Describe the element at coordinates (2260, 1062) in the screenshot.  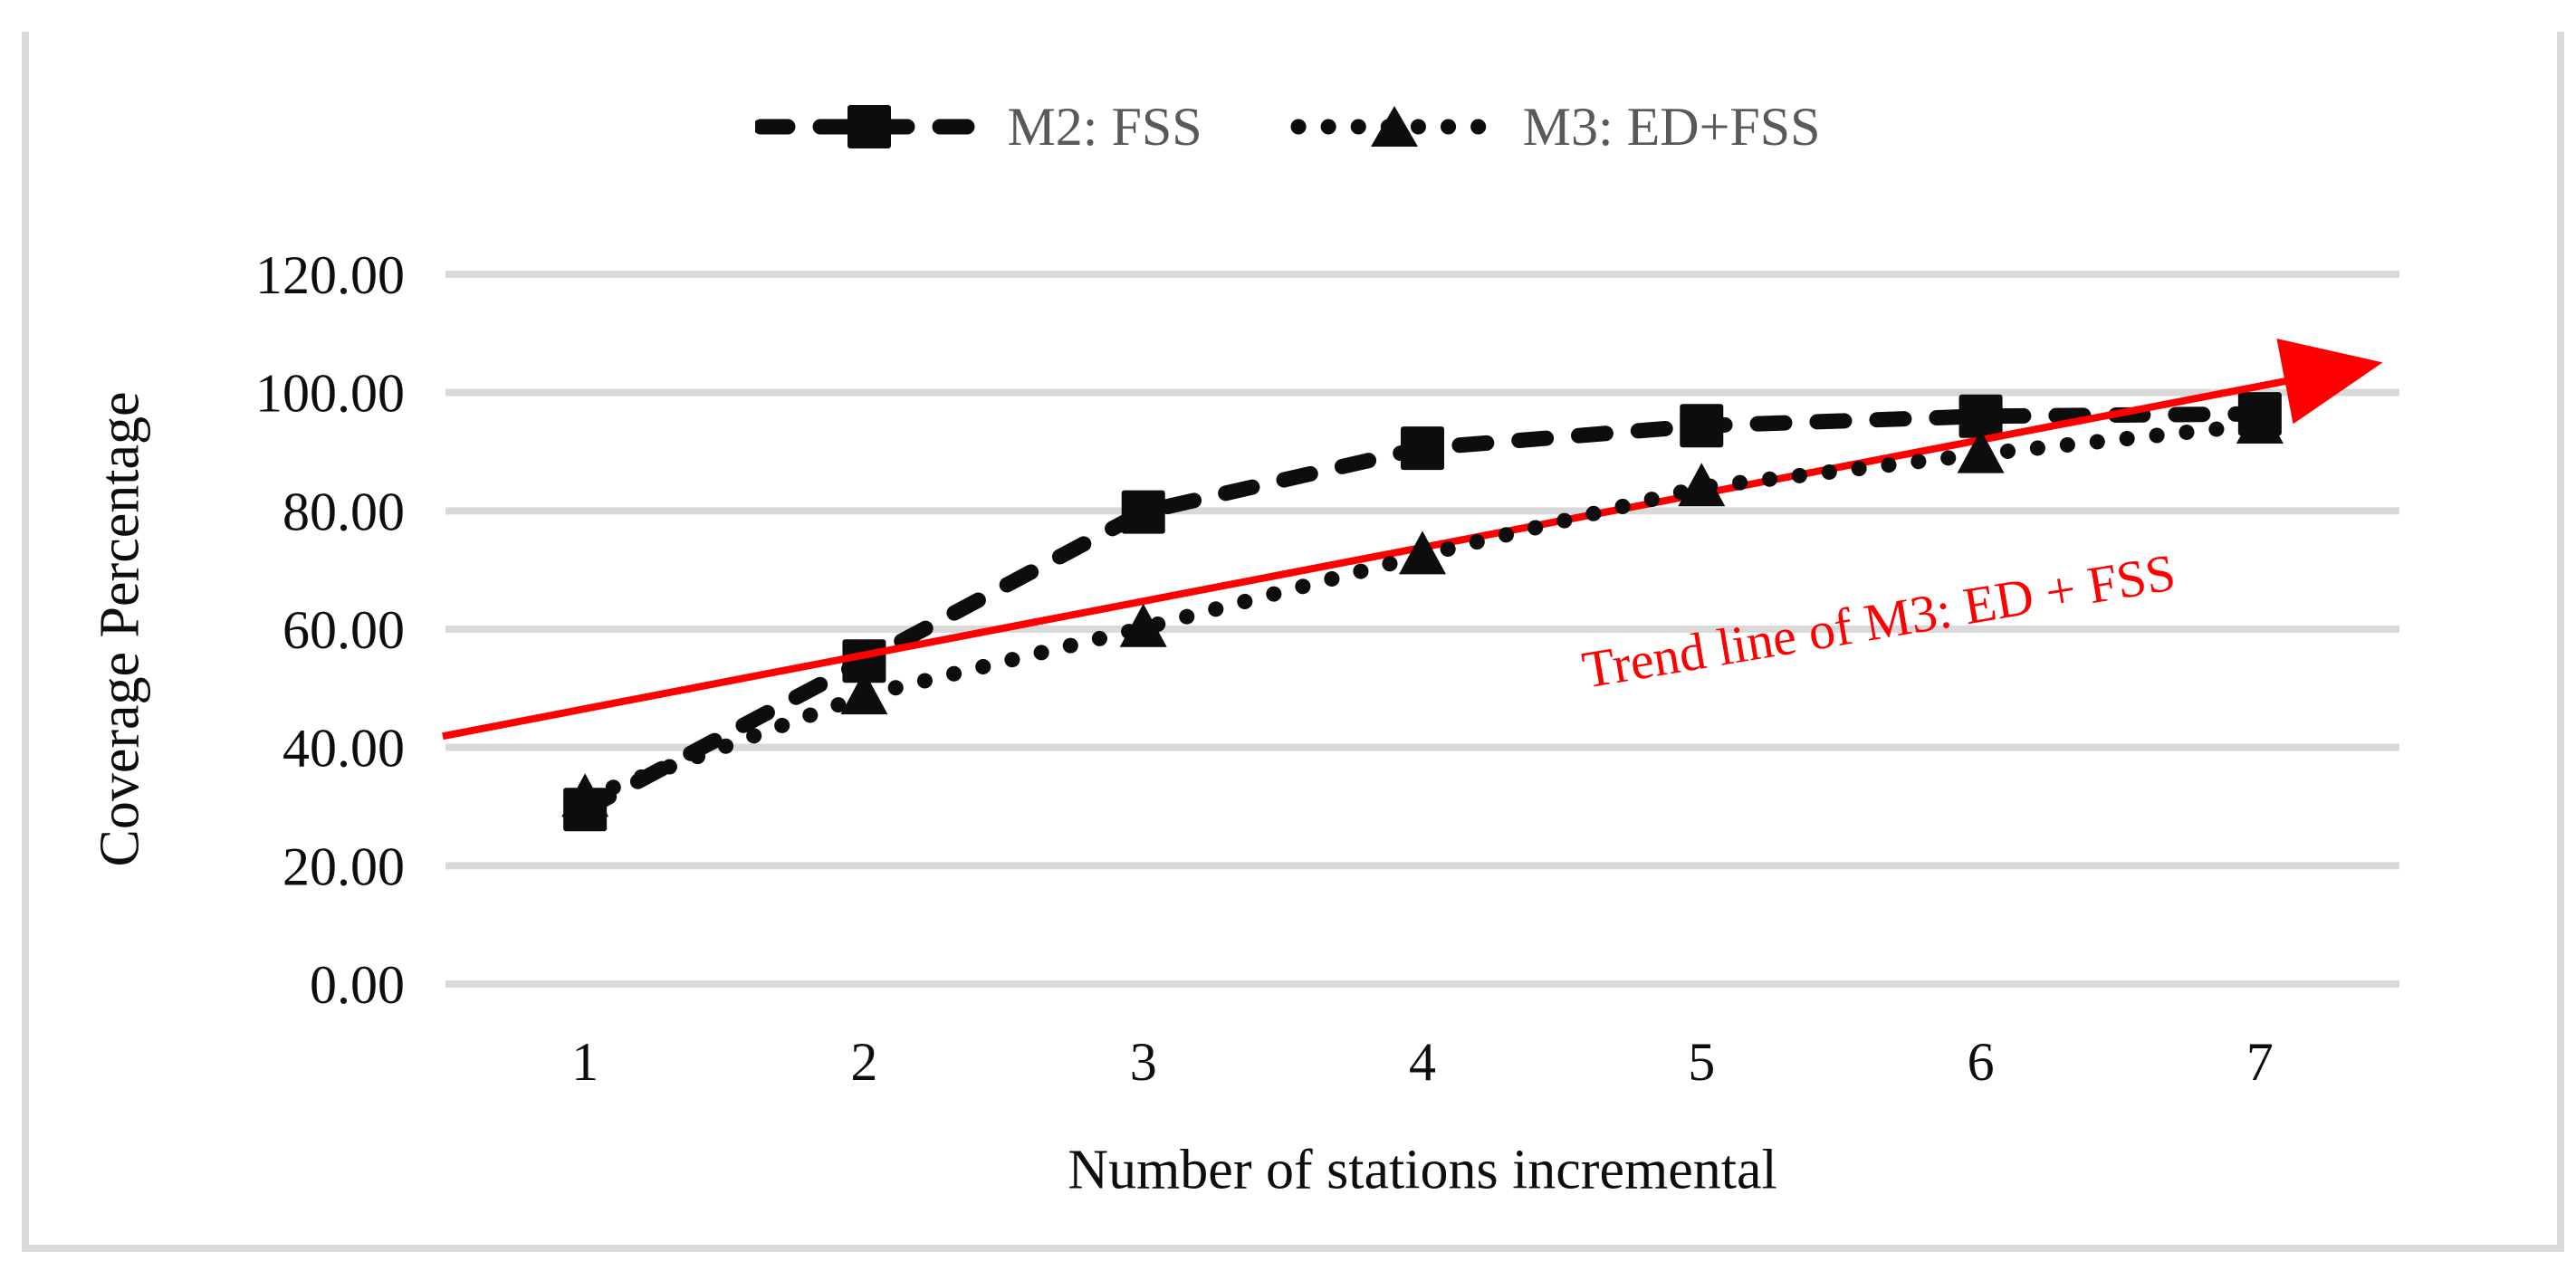
I see `x-tick-label: 7` at that location.